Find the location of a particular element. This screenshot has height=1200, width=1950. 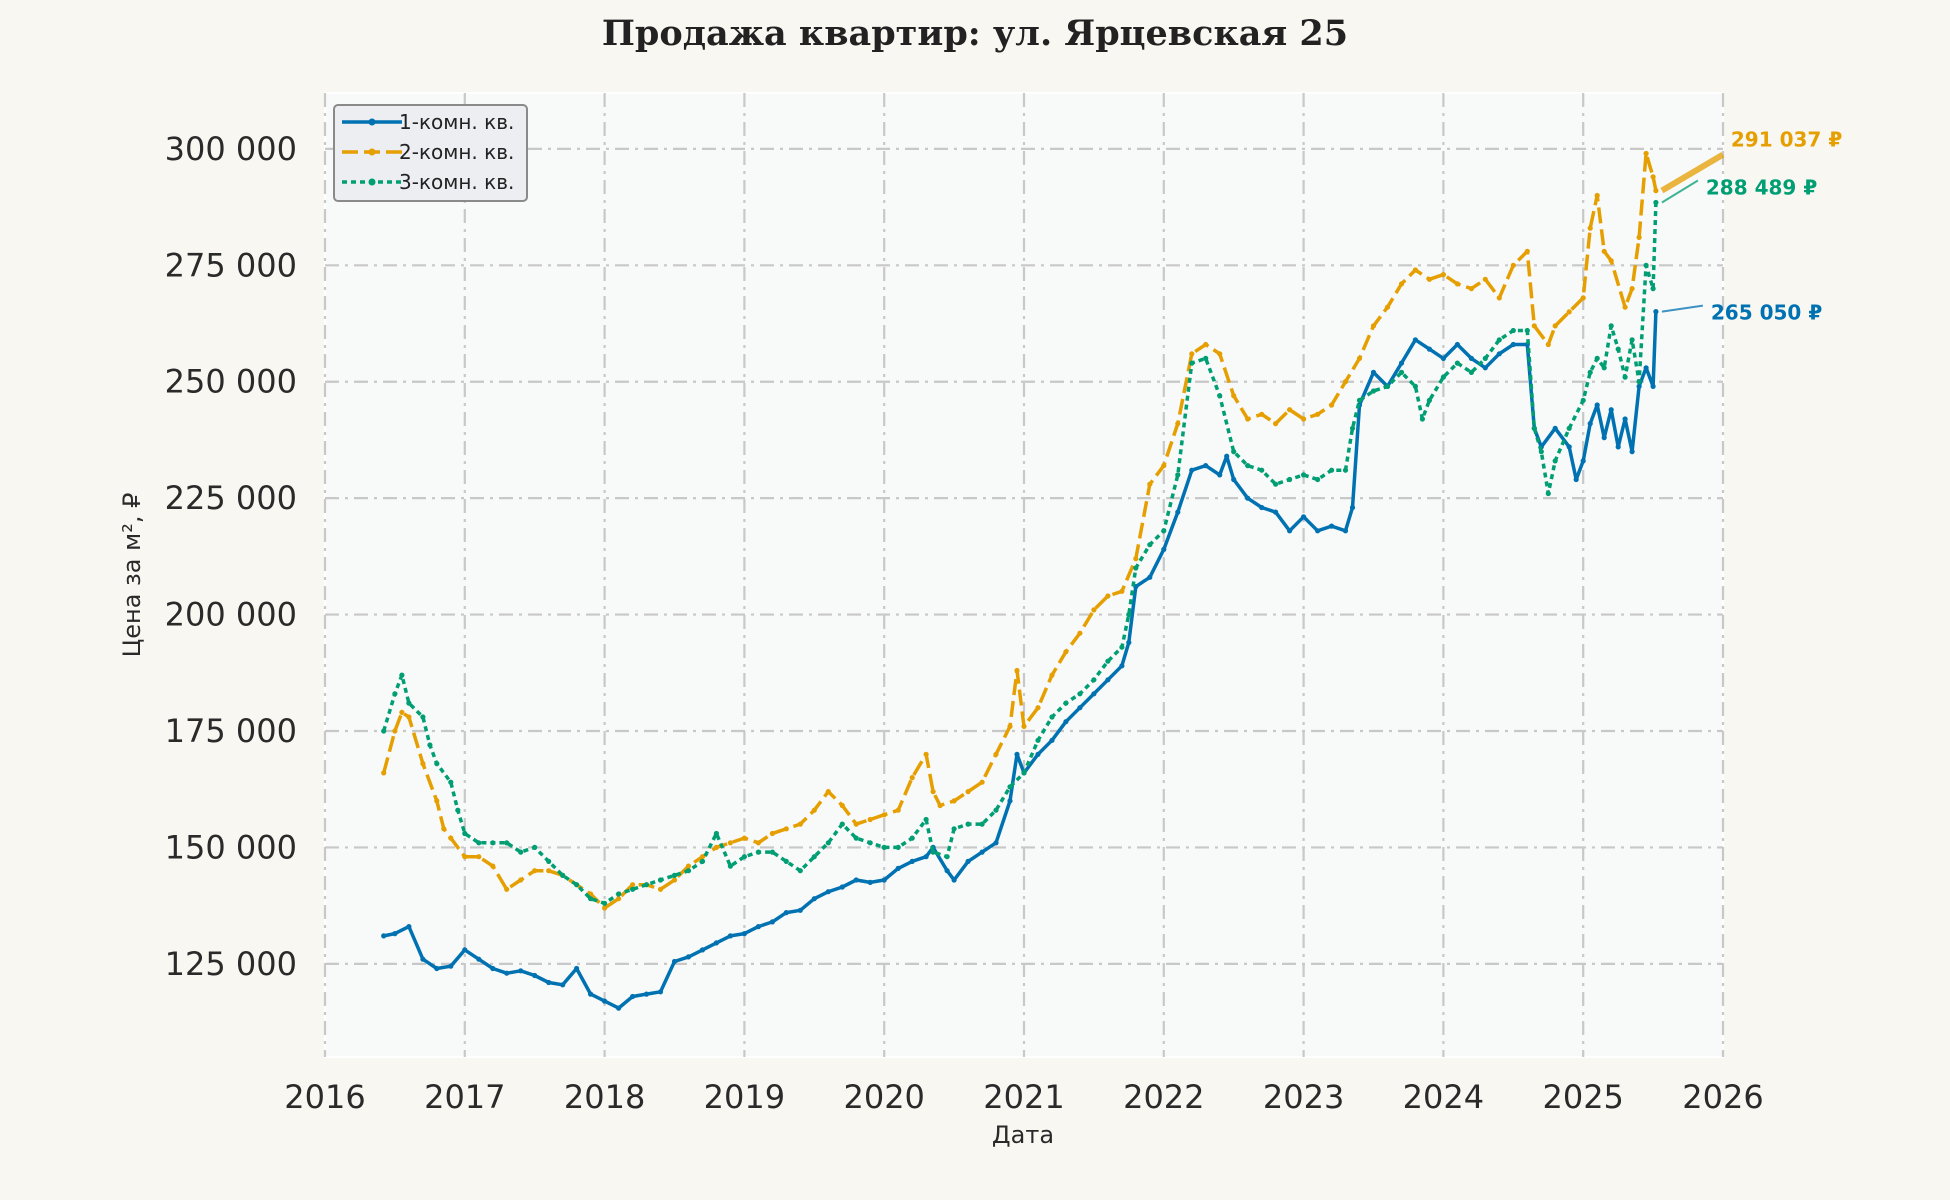

x-tick-label: 2025 is located at coordinates (1582, 1097).